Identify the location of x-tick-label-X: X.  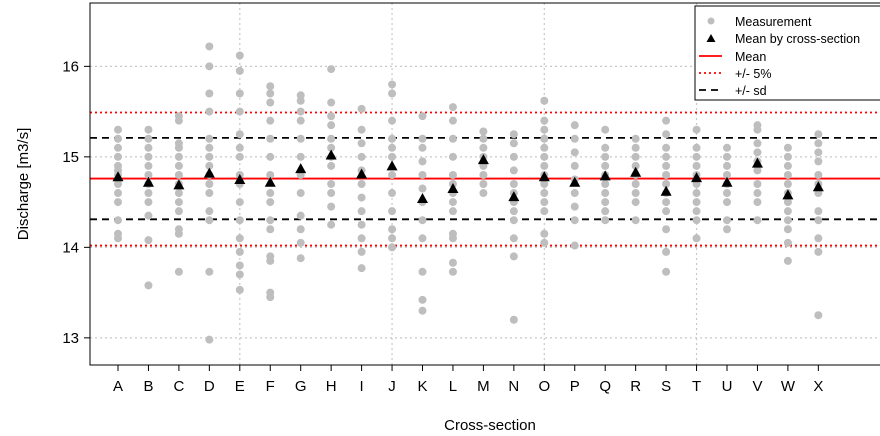
(818, 386).